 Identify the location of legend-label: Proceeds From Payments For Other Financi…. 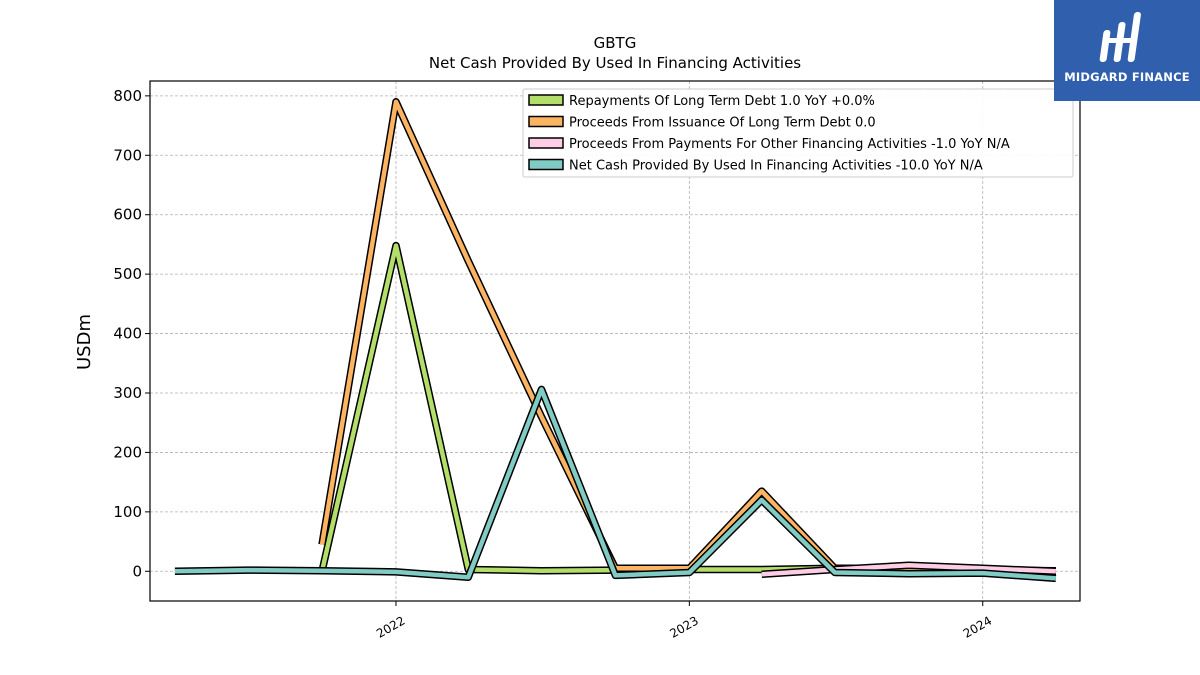
(789, 144).